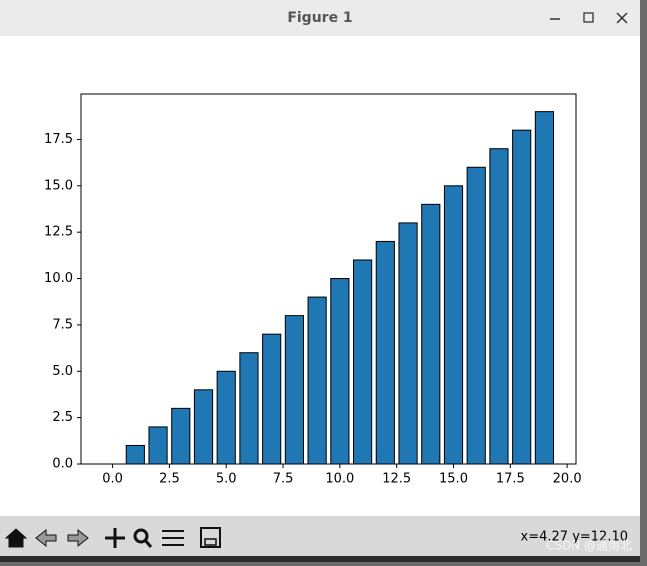 This screenshot has height=566, width=647. I want to click on zoom-button, so click(141, 536).